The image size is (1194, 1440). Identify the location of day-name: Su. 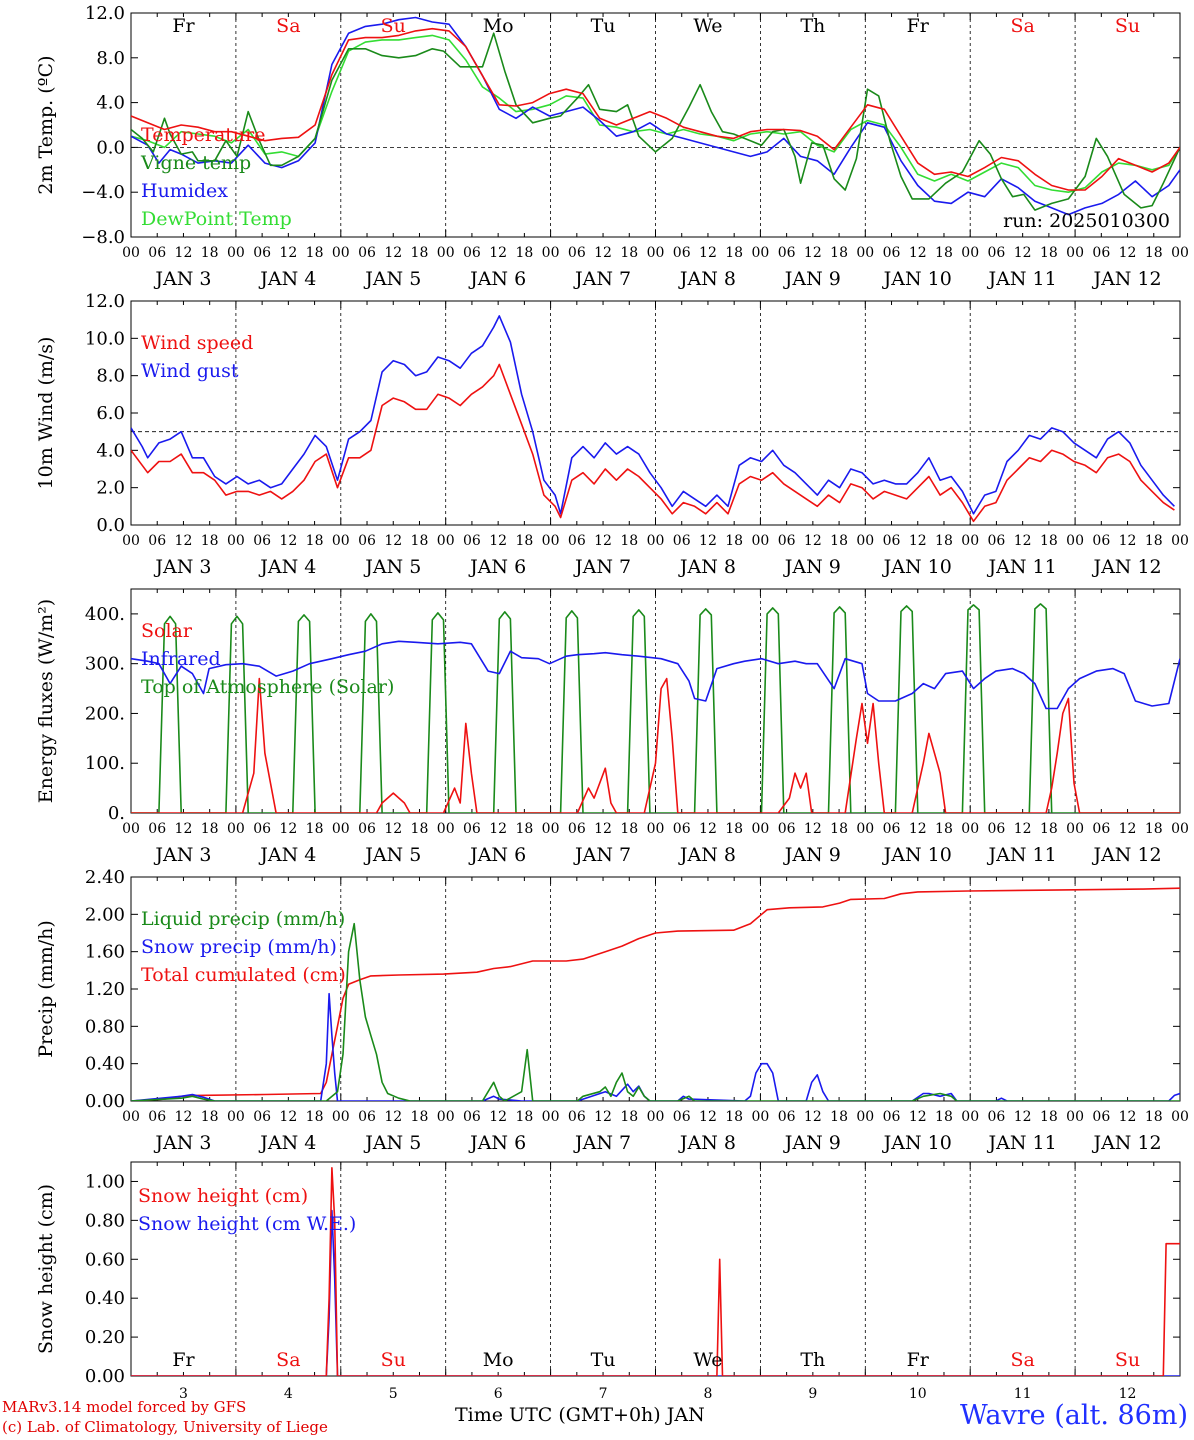
(393, 26).